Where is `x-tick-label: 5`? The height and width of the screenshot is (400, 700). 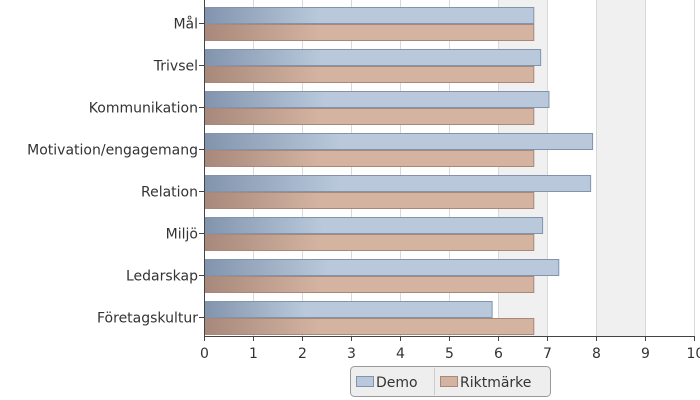
x-tick-label: 5 is located at coordinates (449, 354).